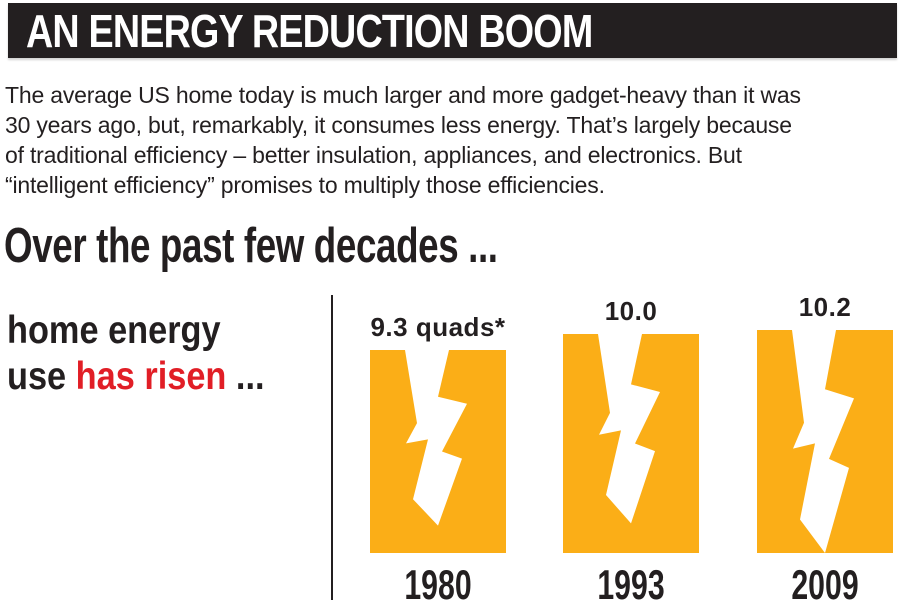 The width and height of the screenshot is (900, 609). I want to click on title-bar: AN ENERGY REDUCTION BOOM, so click(452, 30).